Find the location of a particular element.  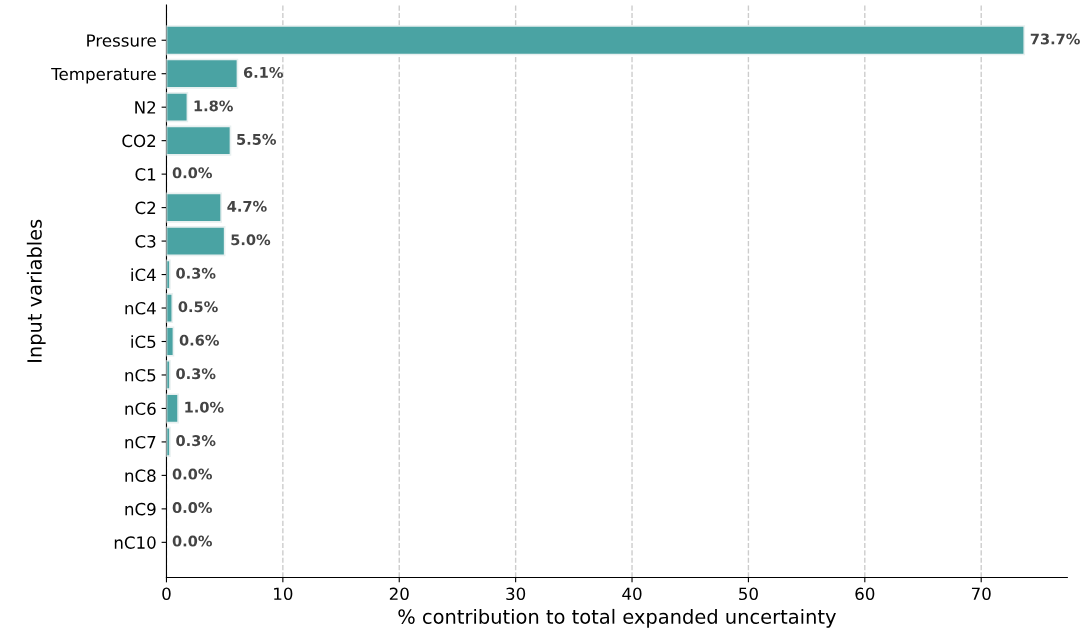

y-tick-label: nC5 is located at coordinates (140, 375).